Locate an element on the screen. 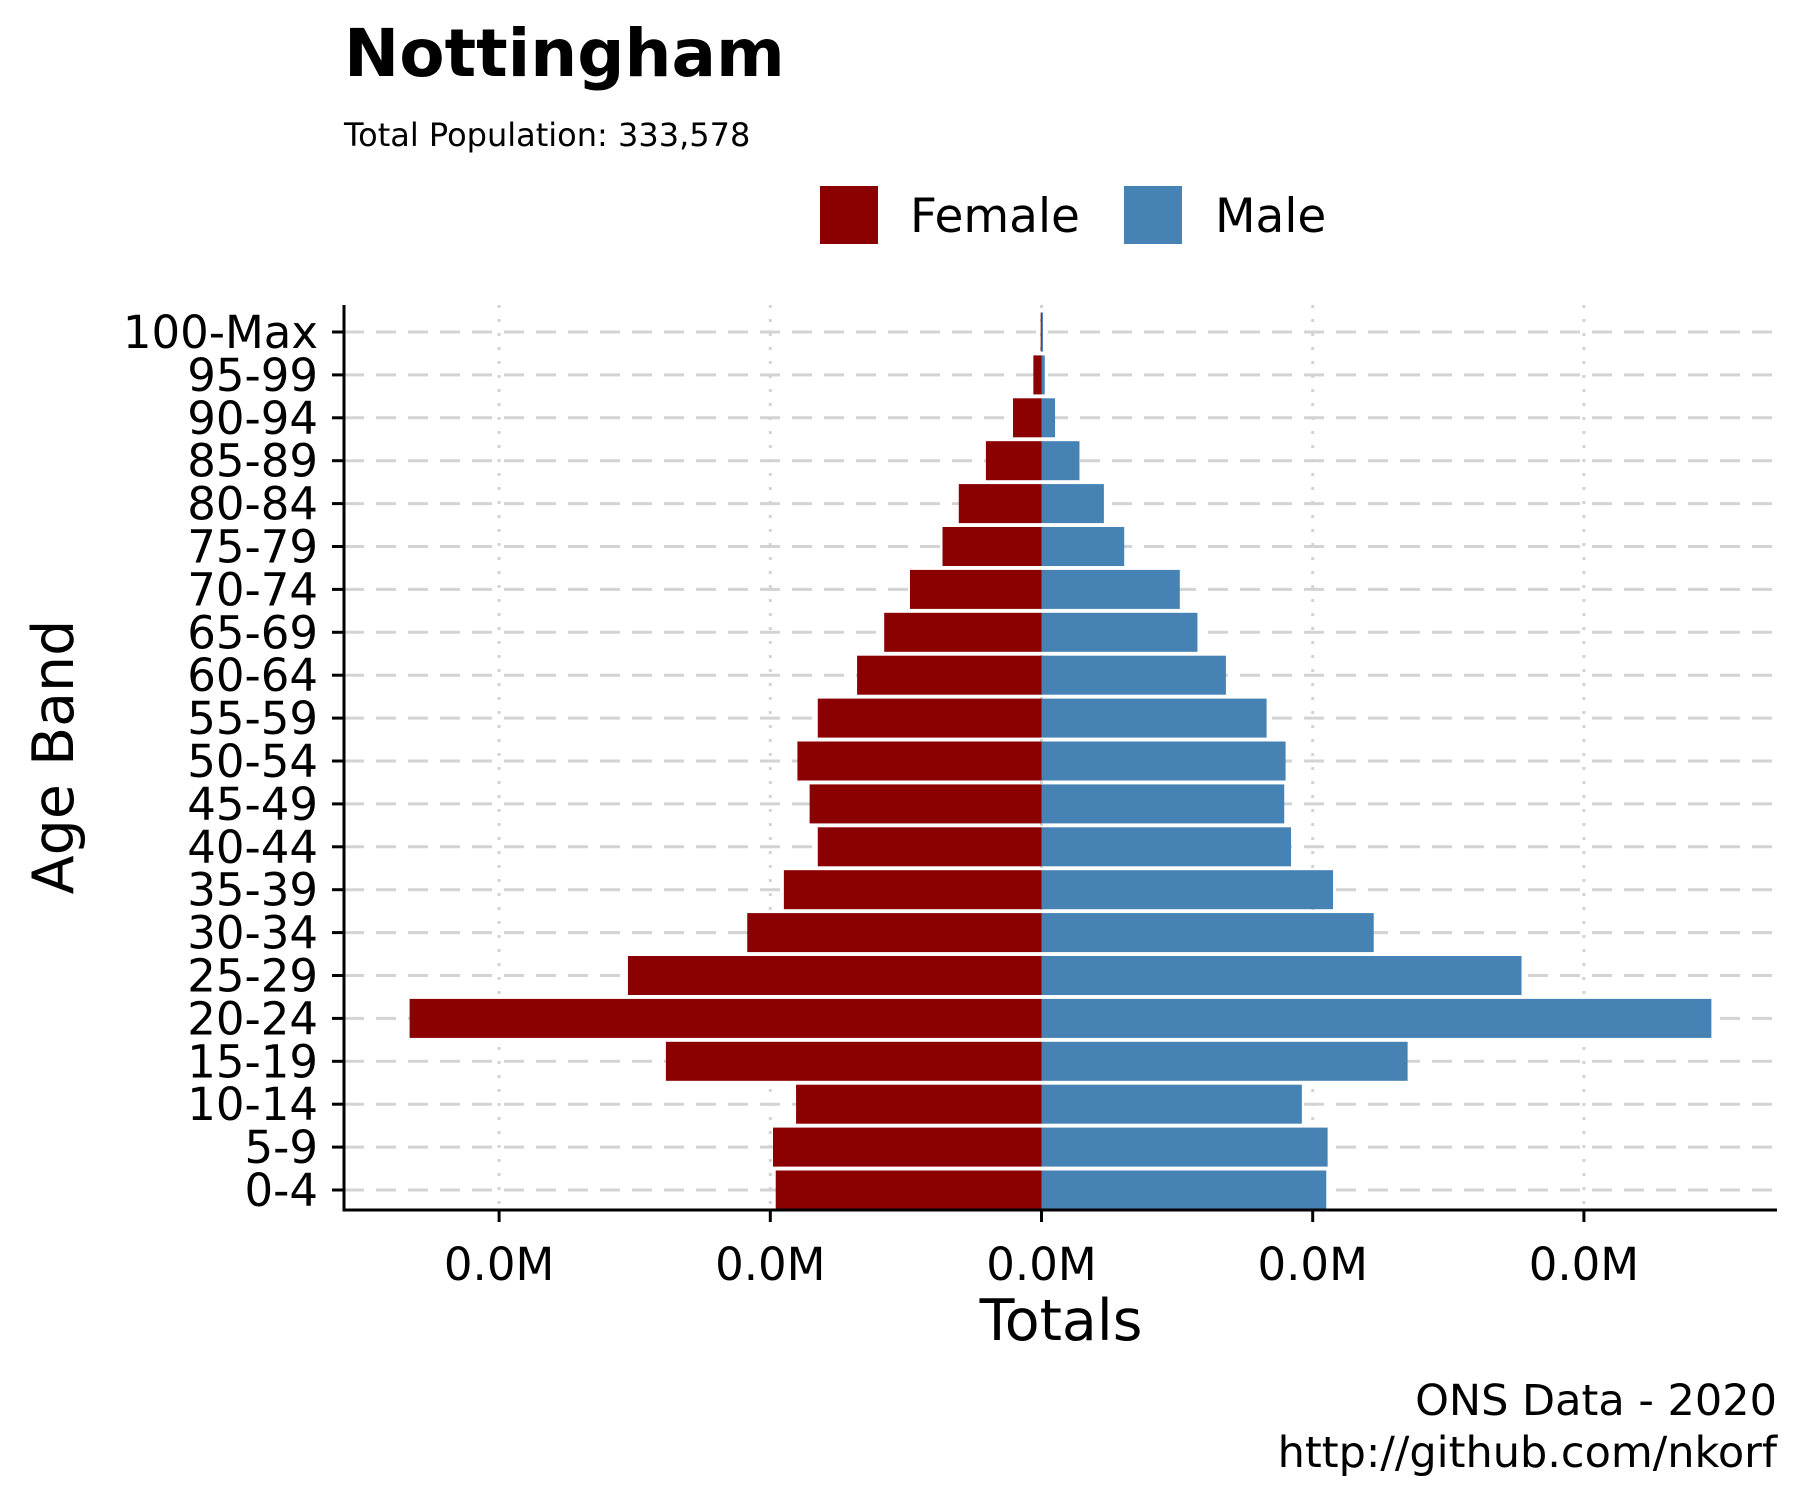 The width and height of the screenshot is (1800, 1500). chart-title: Nottingham is located at coordinates (564, 53).